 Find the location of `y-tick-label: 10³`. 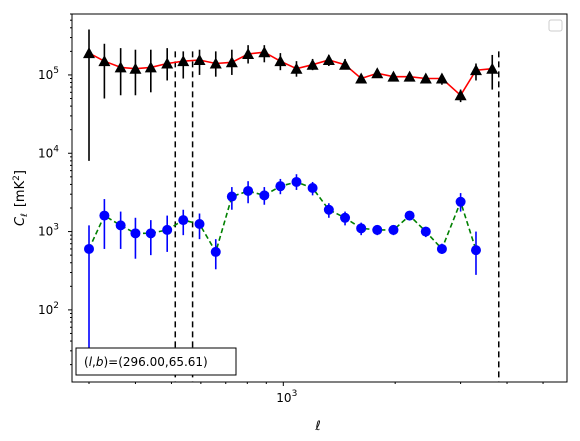

y-tick-label: 10³ is located at coordinates (48, 231).